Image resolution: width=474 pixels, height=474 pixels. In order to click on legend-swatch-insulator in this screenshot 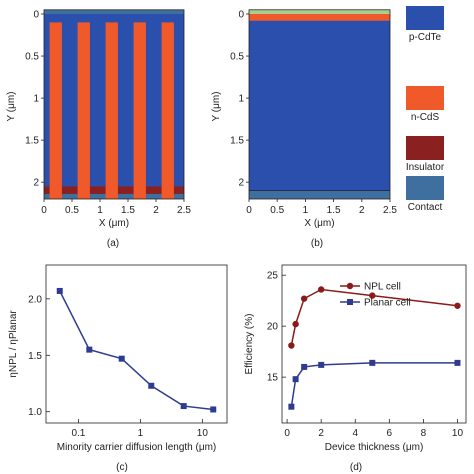, I will do `click(425, 148)`.